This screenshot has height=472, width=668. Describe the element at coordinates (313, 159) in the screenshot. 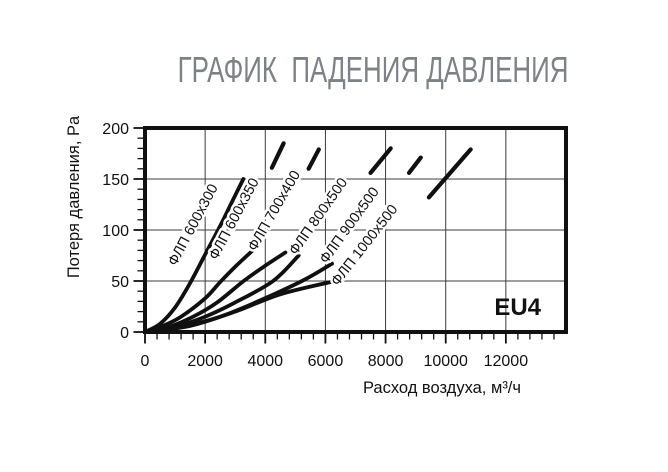

I see `curve-upper-segment-ФЛП 700x400` at that location.